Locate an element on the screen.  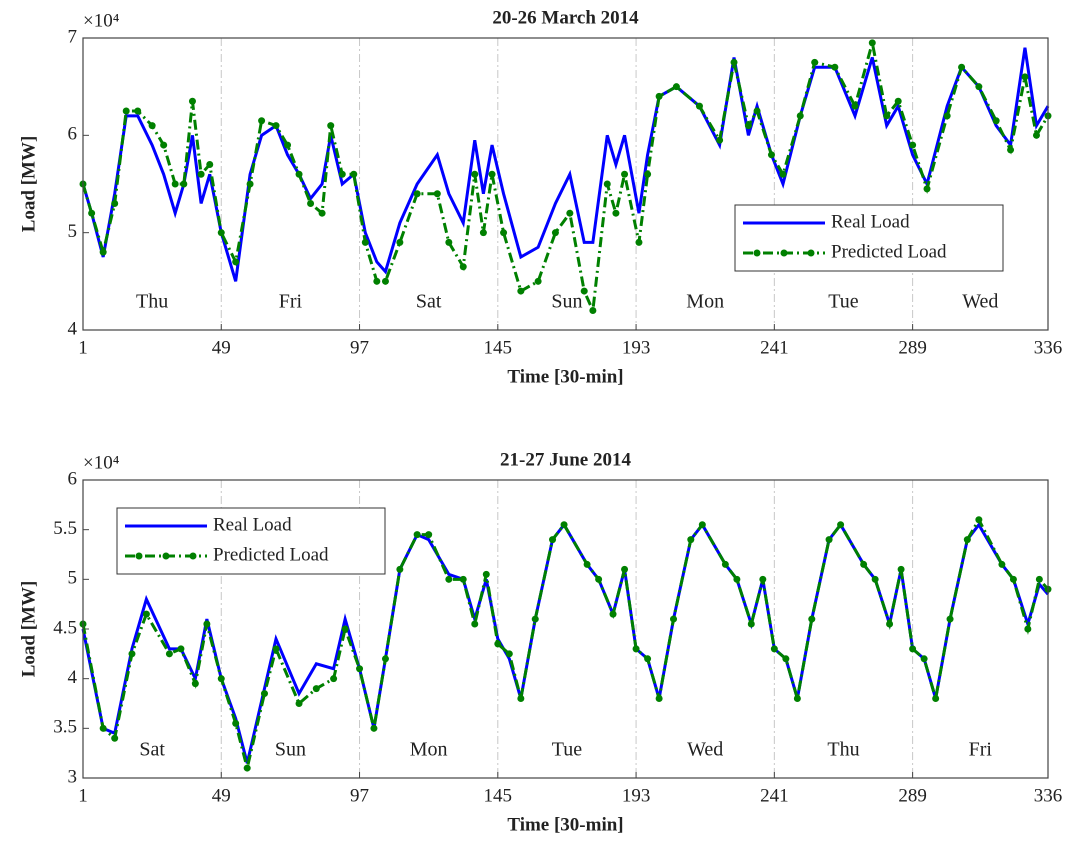
y-tick-label: 3 is located at coordinates (73, 776).